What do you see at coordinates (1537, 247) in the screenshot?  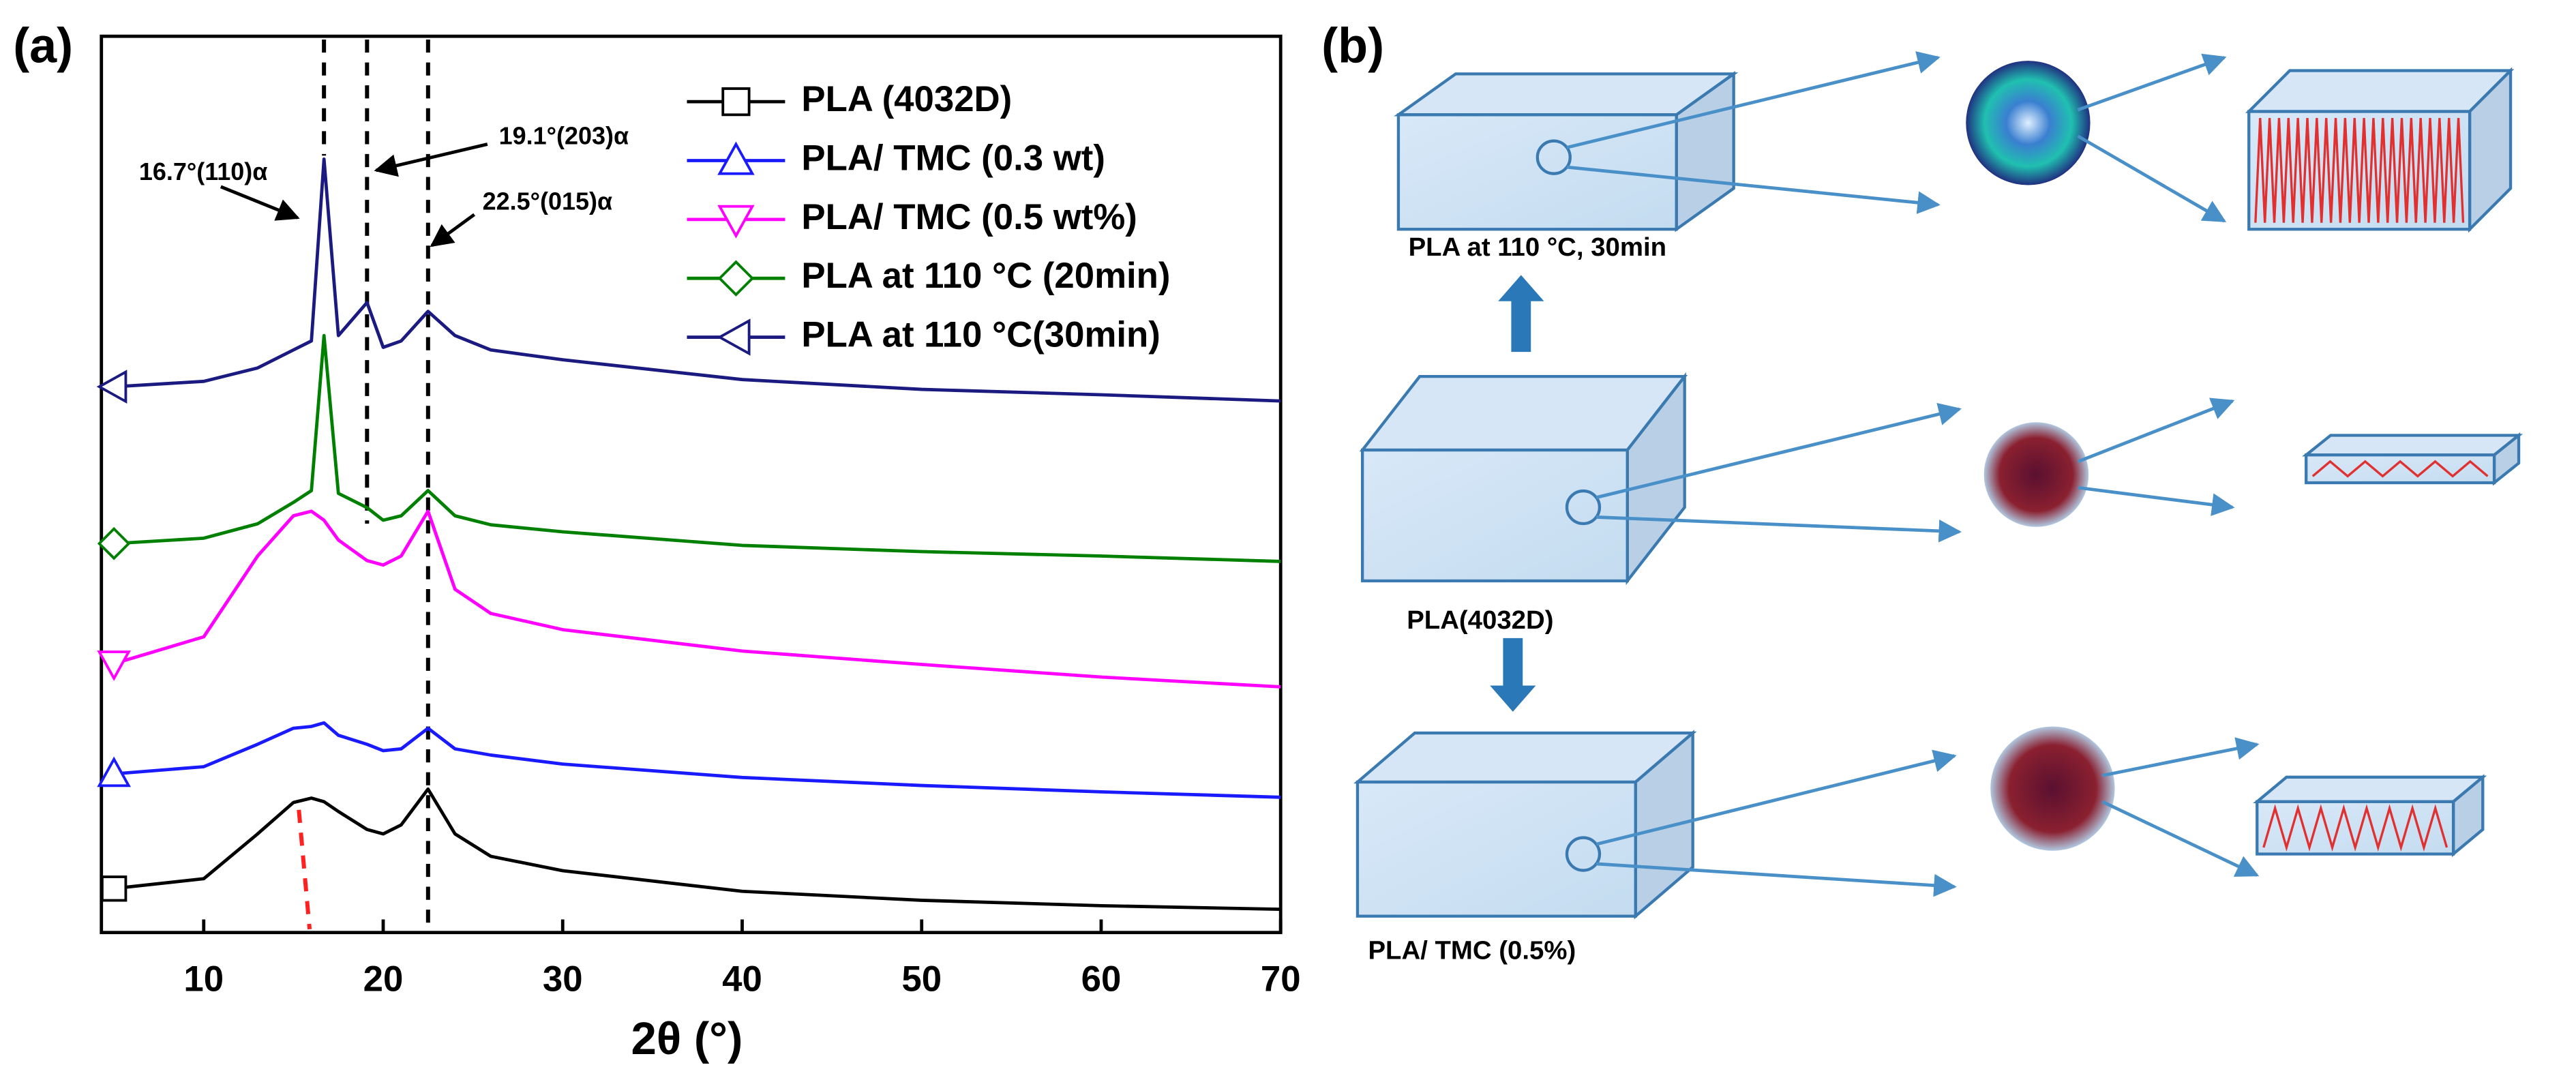 I see `sample-label: PLA at 110 °C, 30min` at bounding box center [1537, 247].